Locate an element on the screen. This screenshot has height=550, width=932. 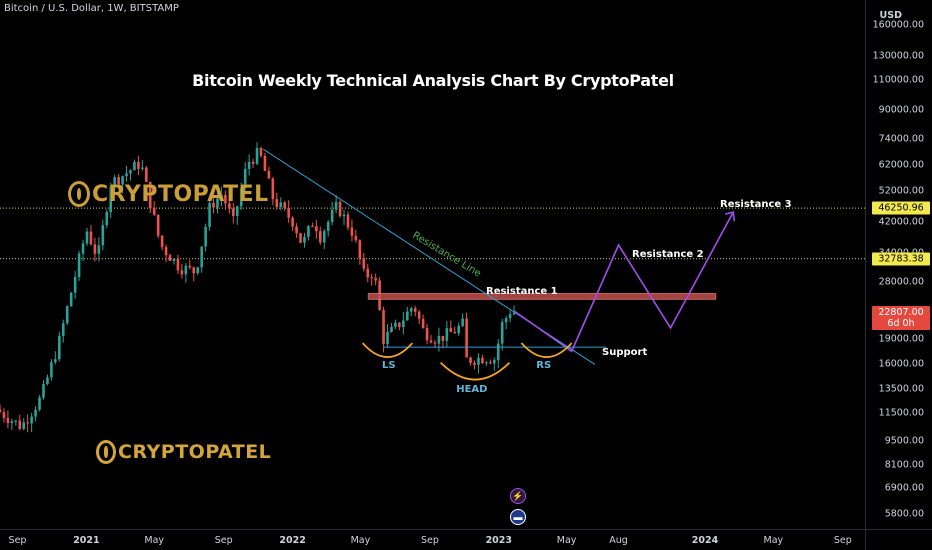
price-tick-label: 5800.00 is located at coordinates (904, 514).